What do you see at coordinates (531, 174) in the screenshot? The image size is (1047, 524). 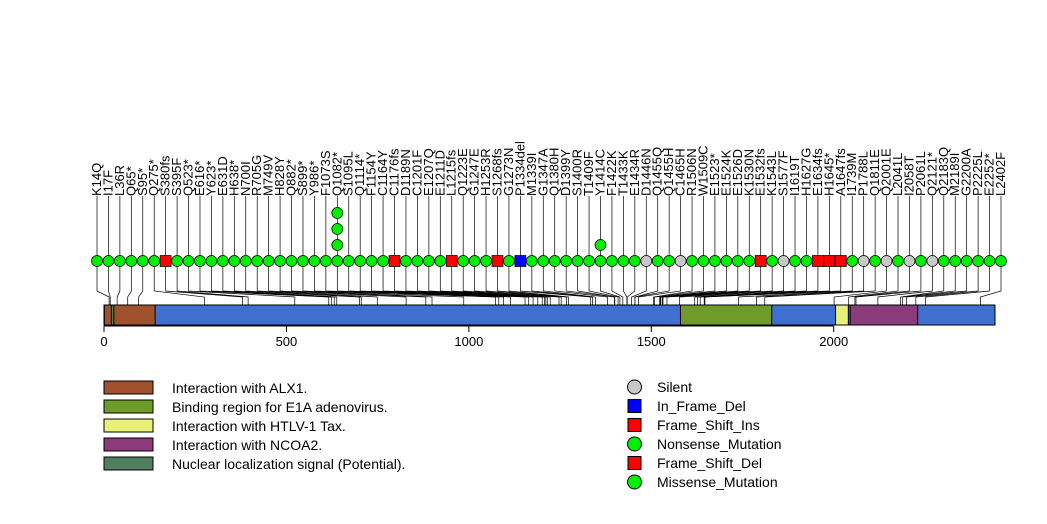 I see `mutation-label: M1339I` at bounding box center [531, 174].